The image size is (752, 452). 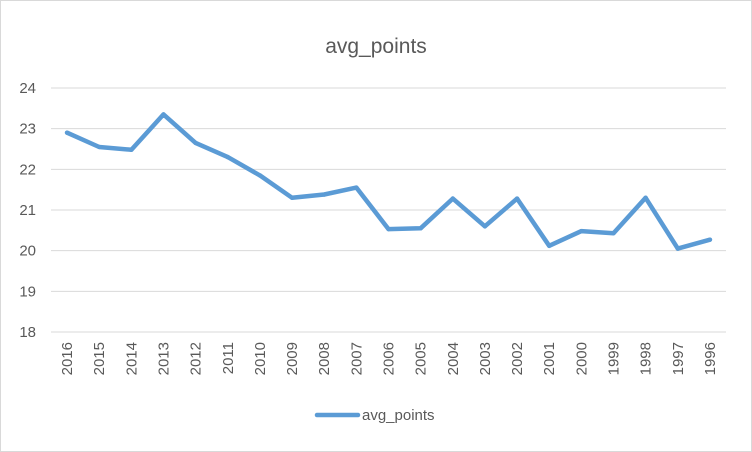 What do you see at coordinates (398, 415) in the screenshot?
I see `legend-label: avg_points` at bounding box center [398, 415].